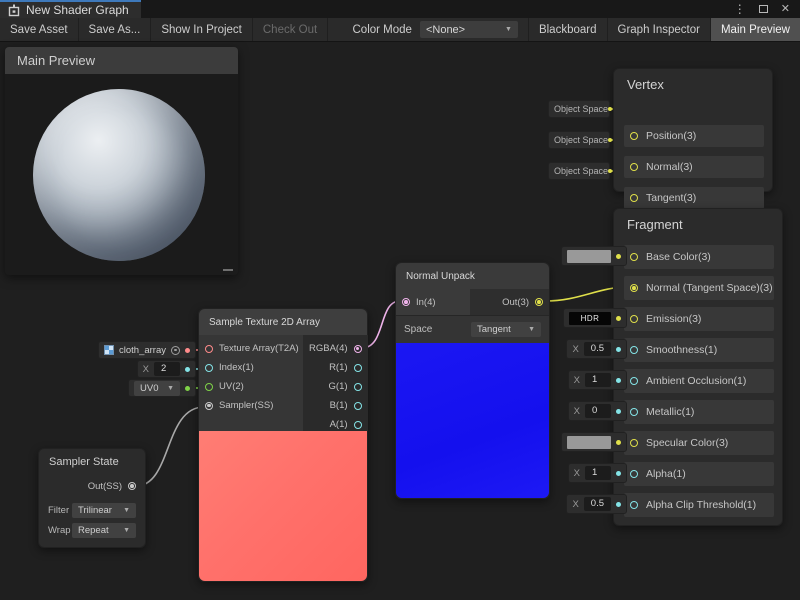  I want to click on output-row-a: A(1), so click(335, 424).